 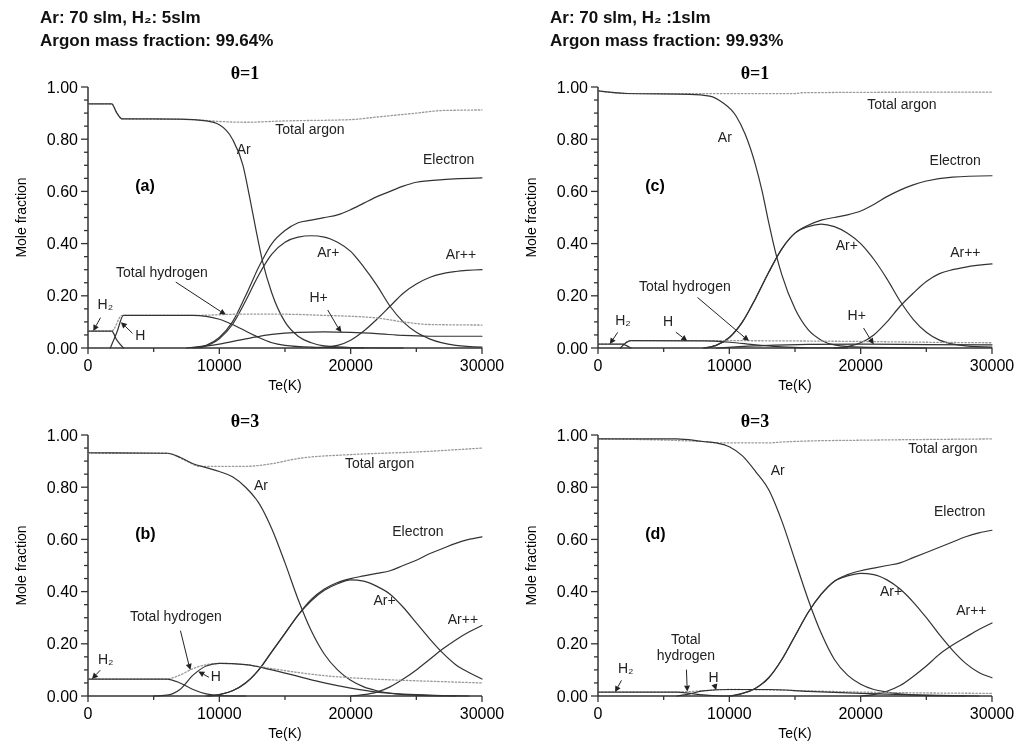 I want to click on series-label: Total hydrogen, so click(x=686, y=646).